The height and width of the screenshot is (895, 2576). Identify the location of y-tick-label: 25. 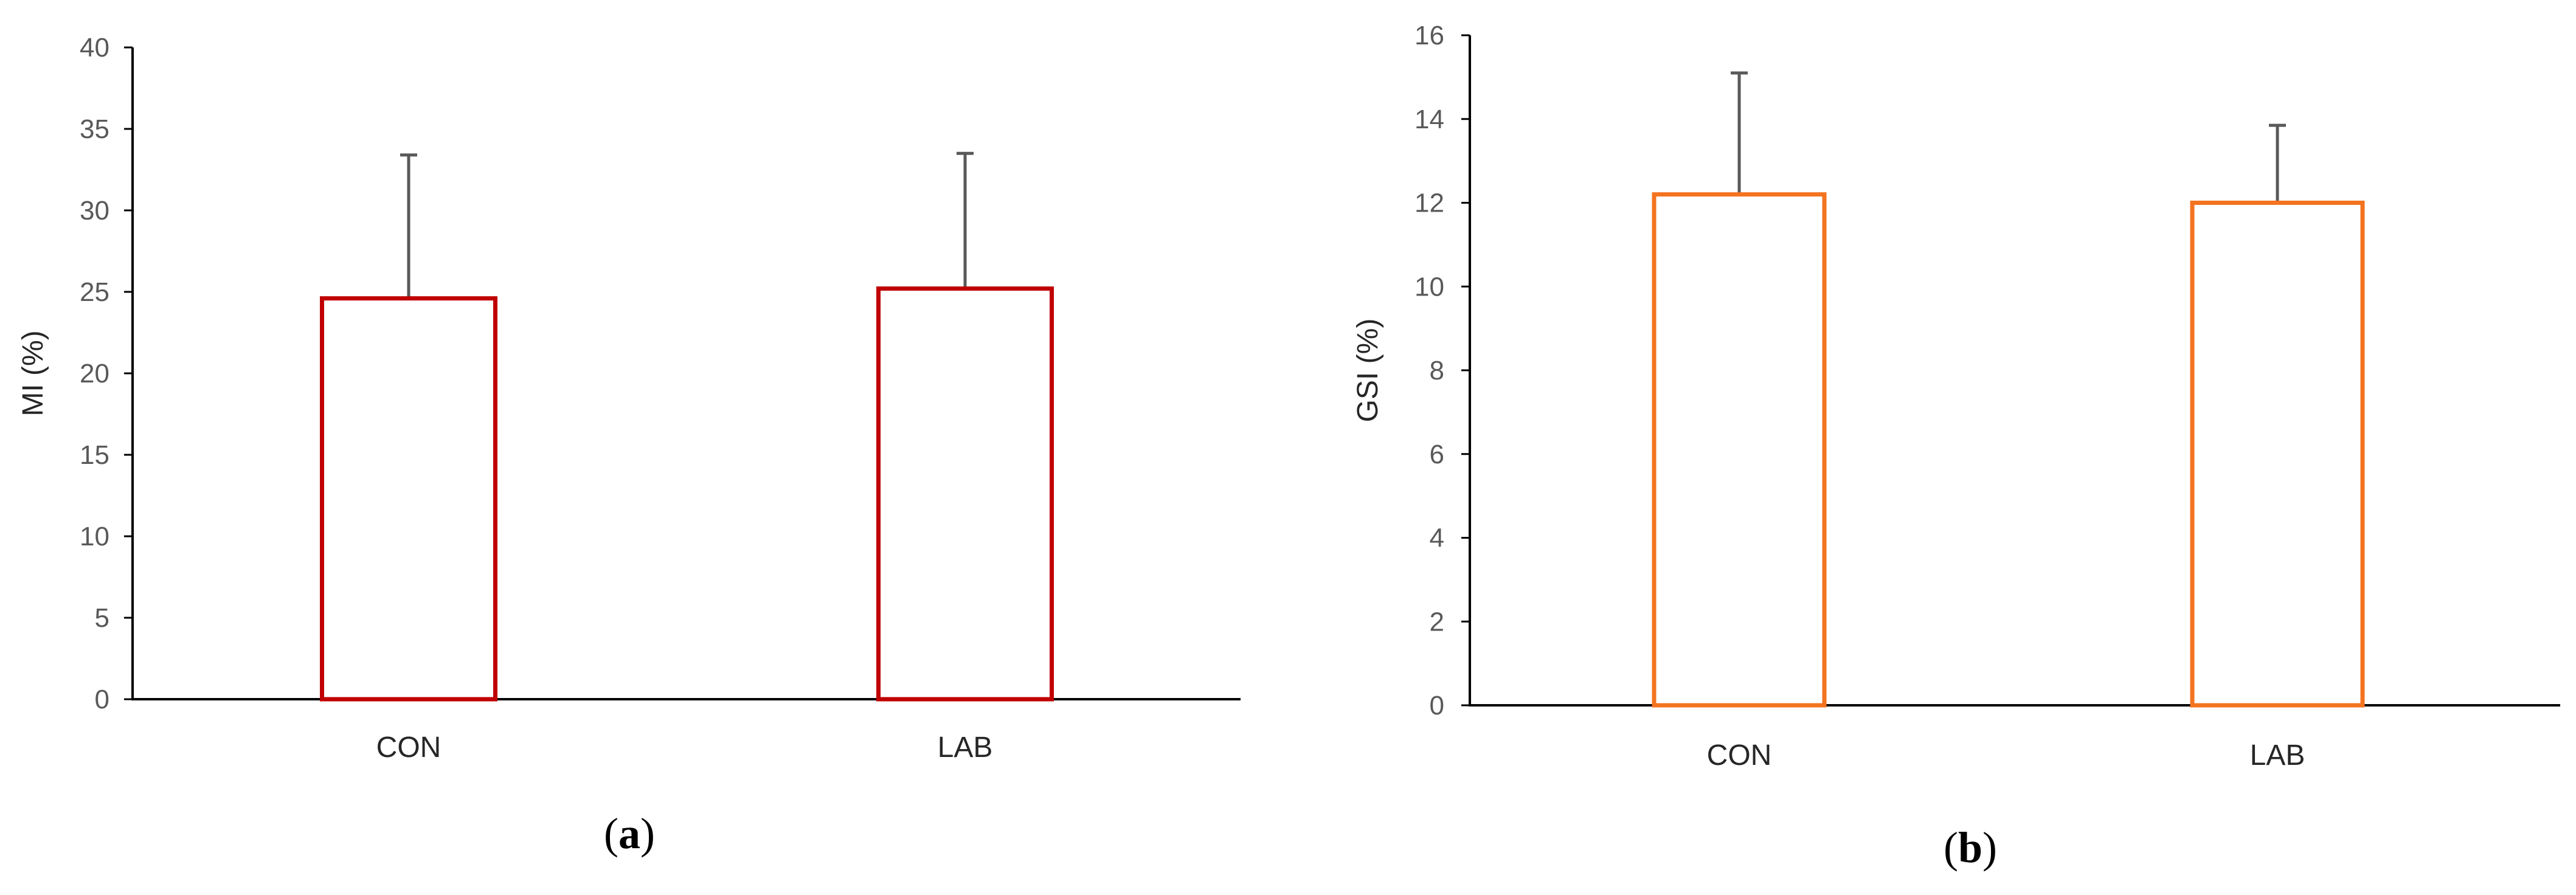
(94, 292).